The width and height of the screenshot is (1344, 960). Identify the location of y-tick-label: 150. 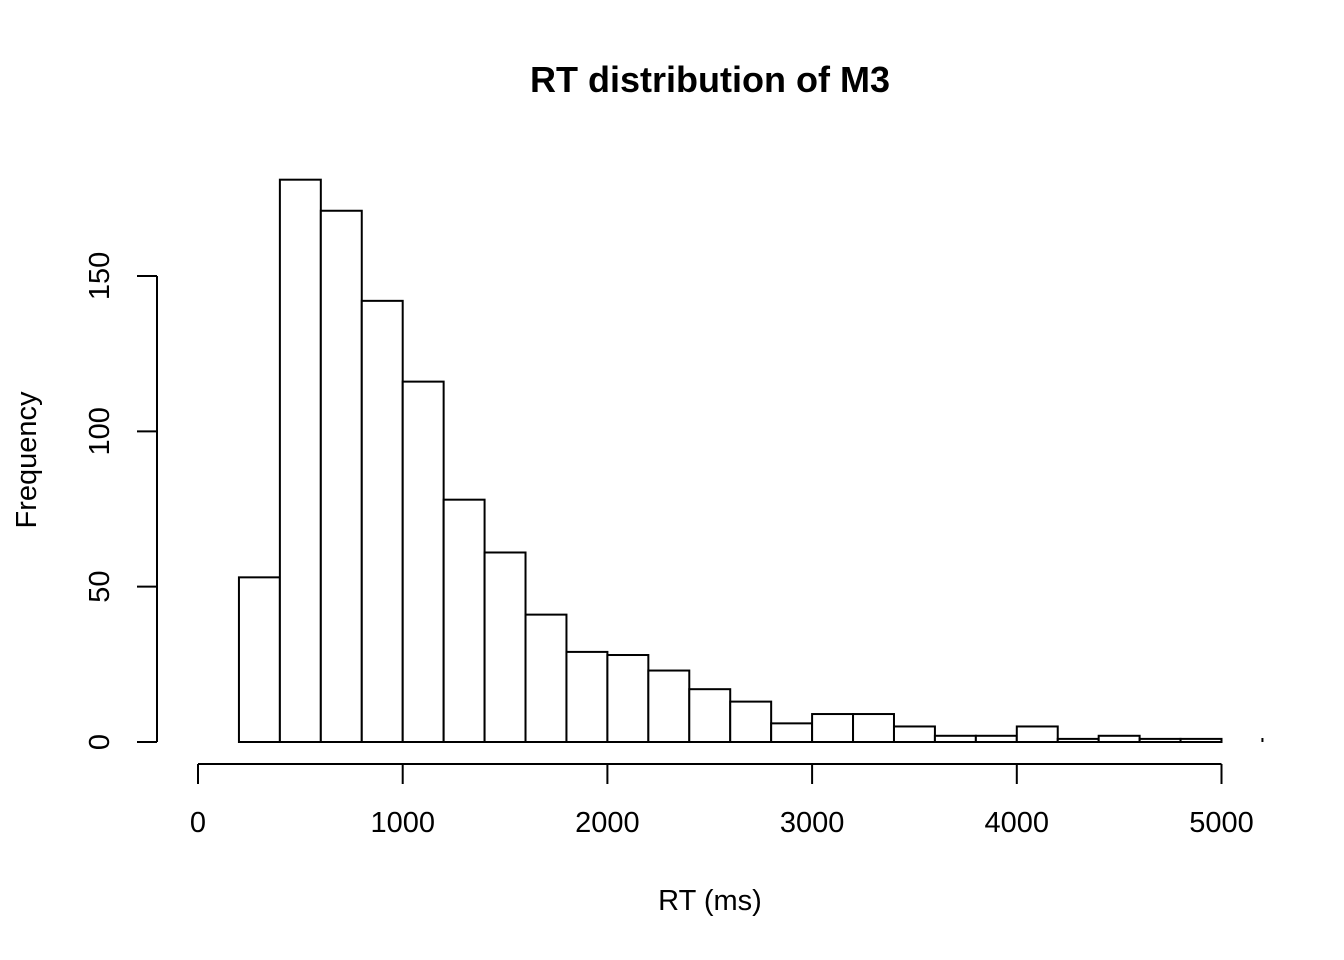
(100, 276).